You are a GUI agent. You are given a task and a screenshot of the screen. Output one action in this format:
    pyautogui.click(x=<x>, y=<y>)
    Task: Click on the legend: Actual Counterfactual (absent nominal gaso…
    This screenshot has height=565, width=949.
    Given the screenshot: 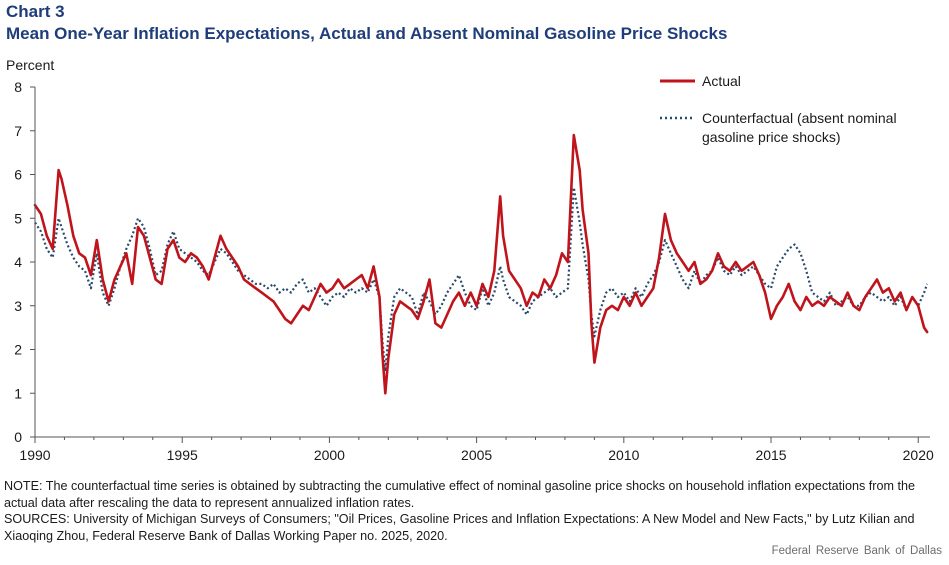 What is the action you would take?
    pyautogui.click(x=778, y=109)
    